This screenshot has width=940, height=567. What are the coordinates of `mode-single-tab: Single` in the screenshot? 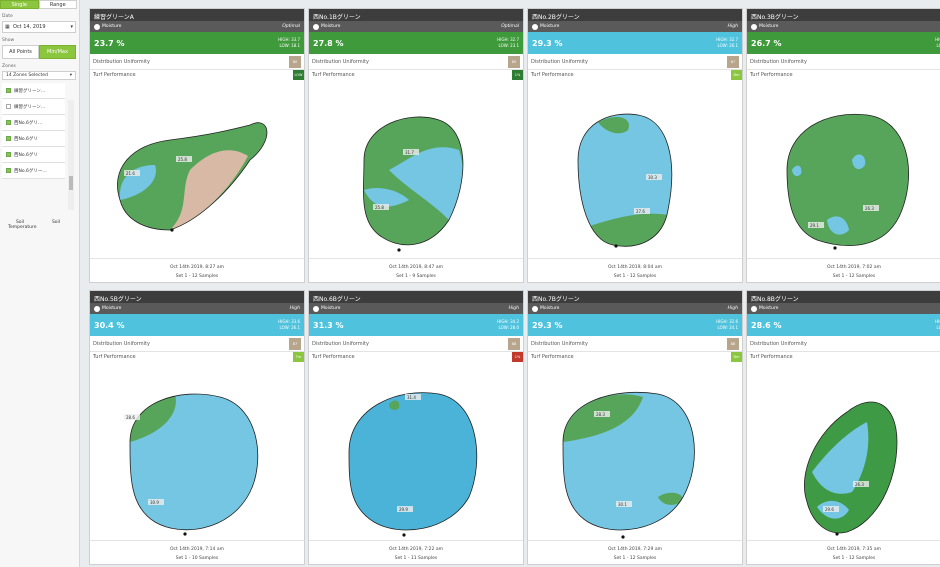 It's located at (19, 4).